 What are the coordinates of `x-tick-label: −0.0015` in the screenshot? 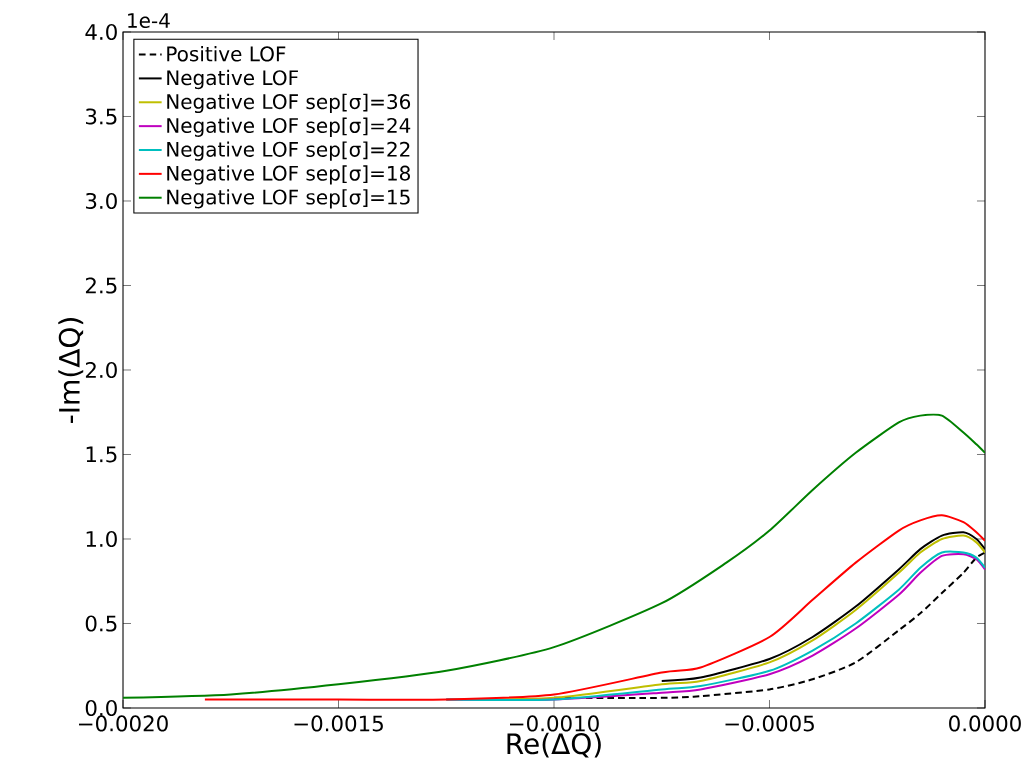 It's located at (338, 723).